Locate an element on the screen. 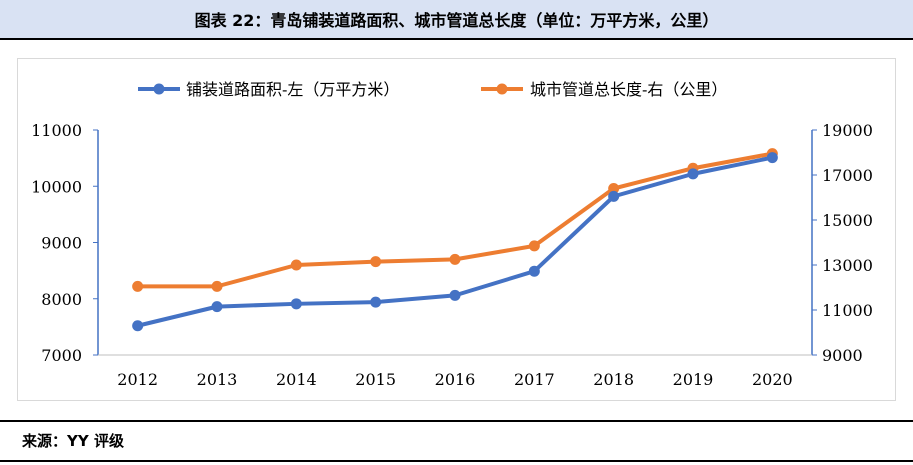 Image resolution: width=913 pixels, height=465 pixels. x-tick-label: 2019 is located at coordinates (693, 379).